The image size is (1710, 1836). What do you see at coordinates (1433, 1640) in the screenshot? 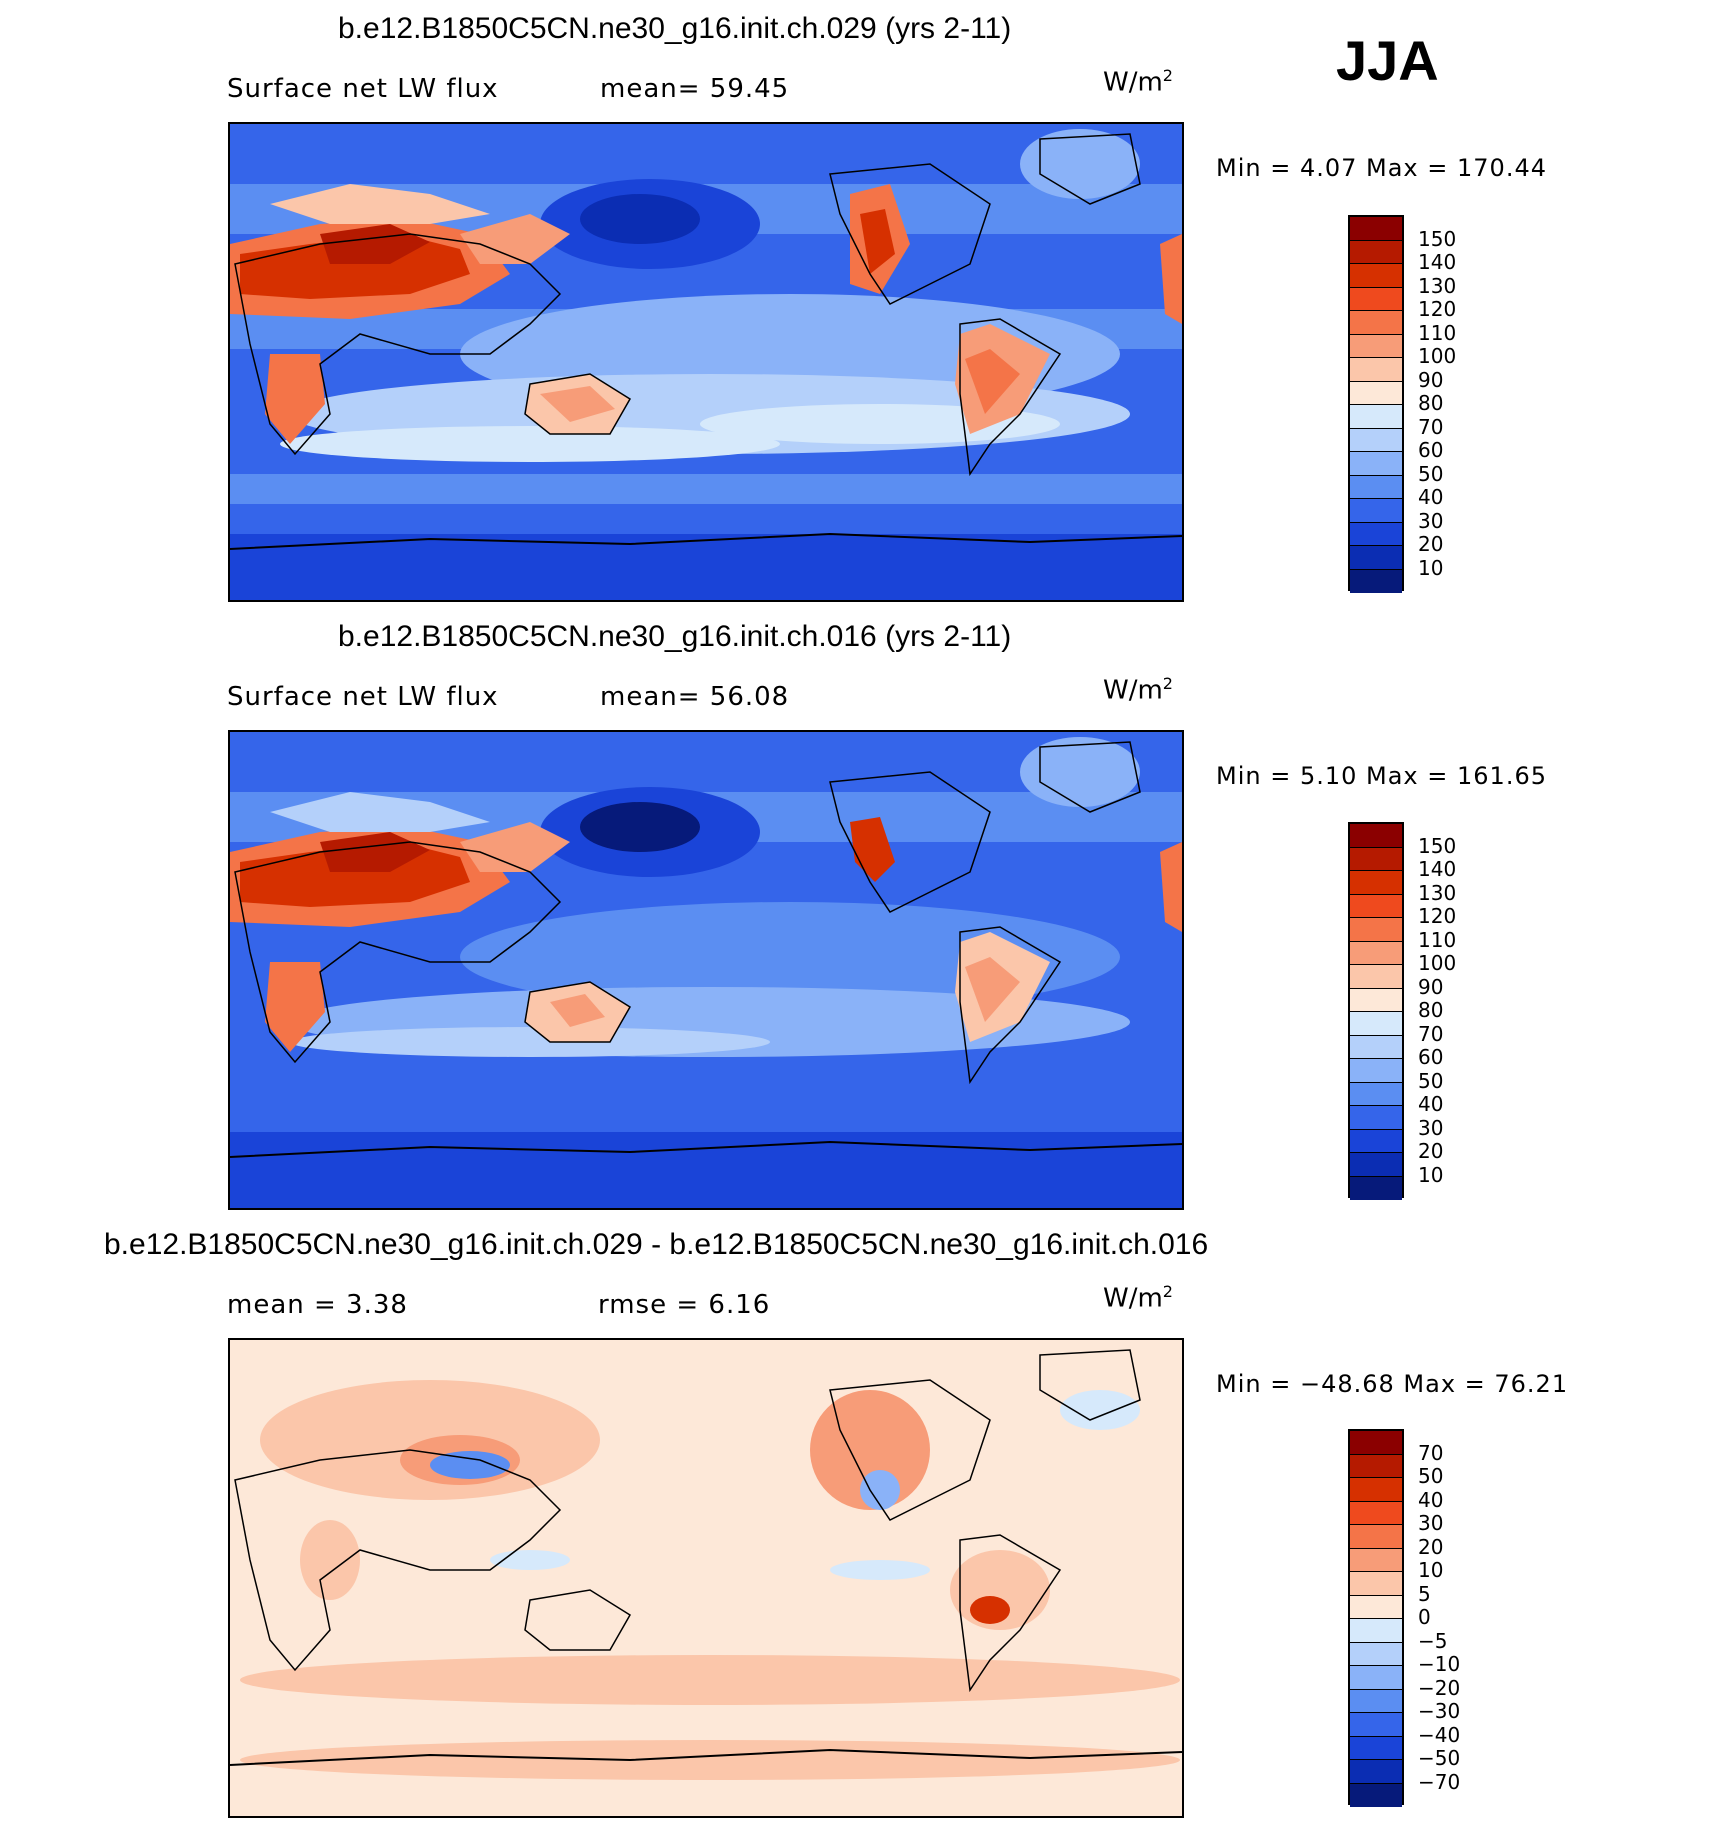
I see `colorbar-tick-label: −5` at bounding box center [1433, 1640].